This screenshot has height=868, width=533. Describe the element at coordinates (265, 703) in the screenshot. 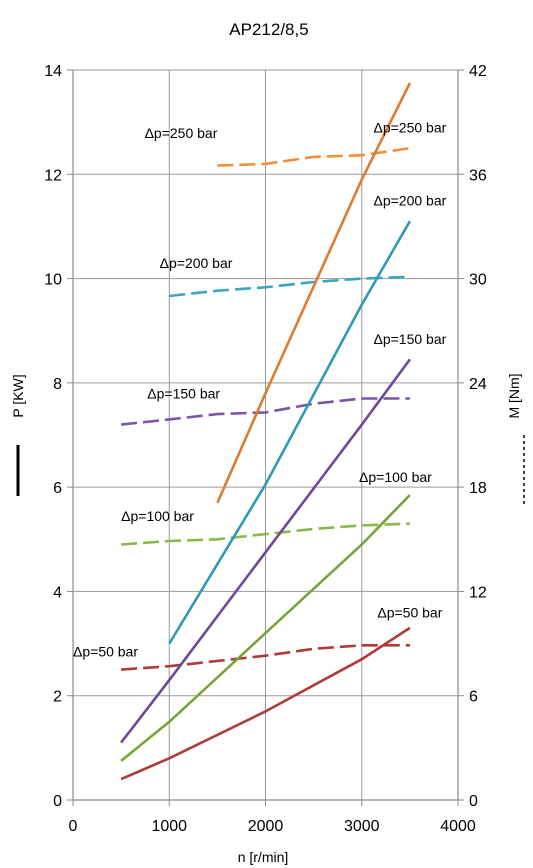

I see `power-series-line` at that location.